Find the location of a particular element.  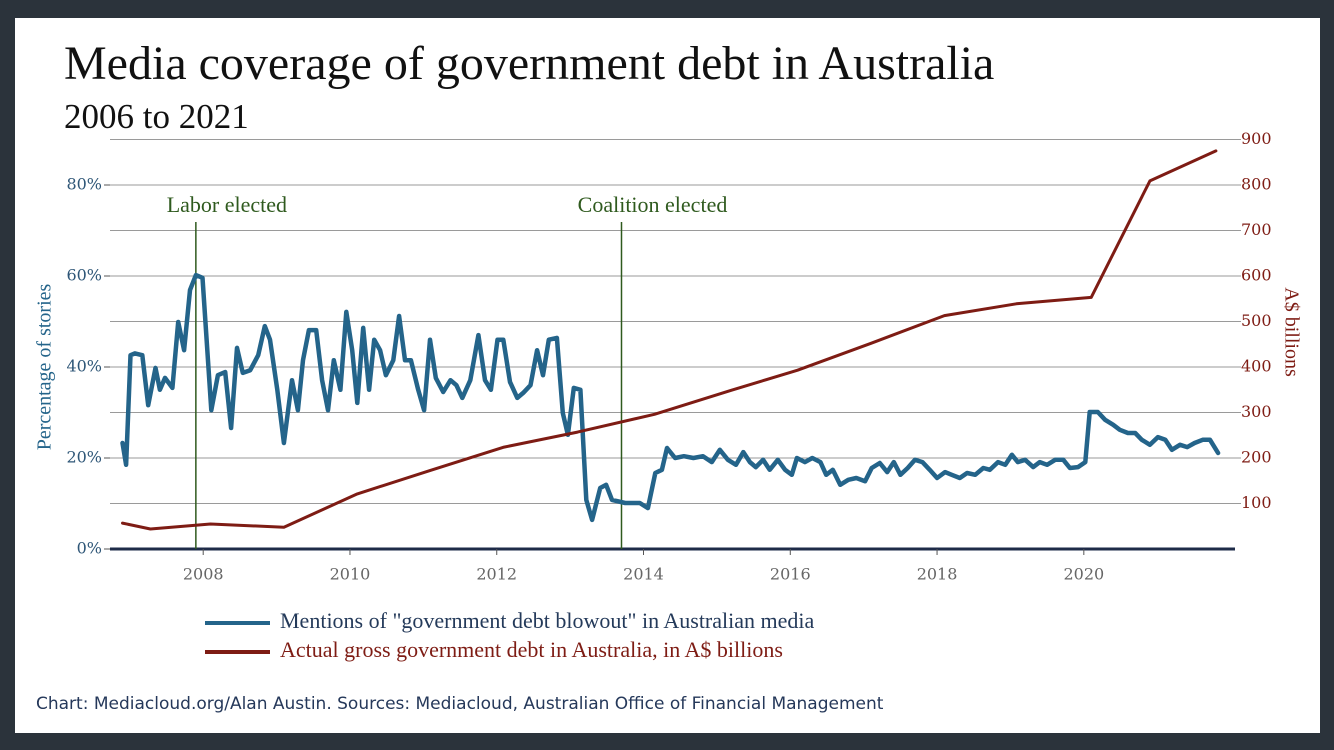

chart-subtitle: 2006 to 2021 is located at coordinates (156, 116).